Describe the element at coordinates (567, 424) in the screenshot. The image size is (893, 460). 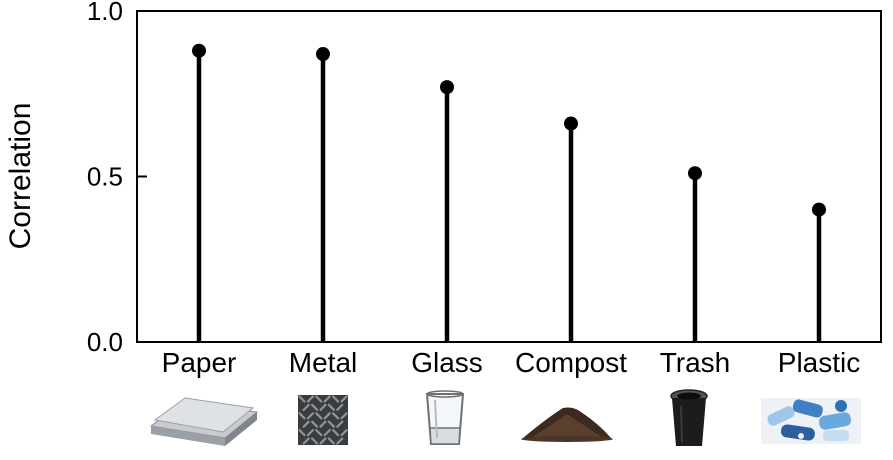
I see `compost-pile-icon` at that location.